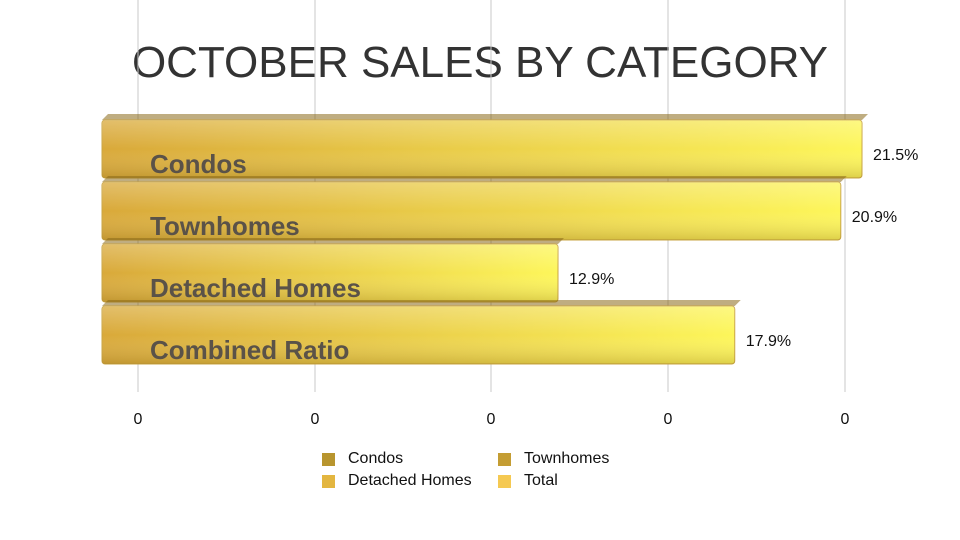 The image size is (960, 540). I want to click on bar-value-label-combined-ratio: 17.9%, so click(768, 341).